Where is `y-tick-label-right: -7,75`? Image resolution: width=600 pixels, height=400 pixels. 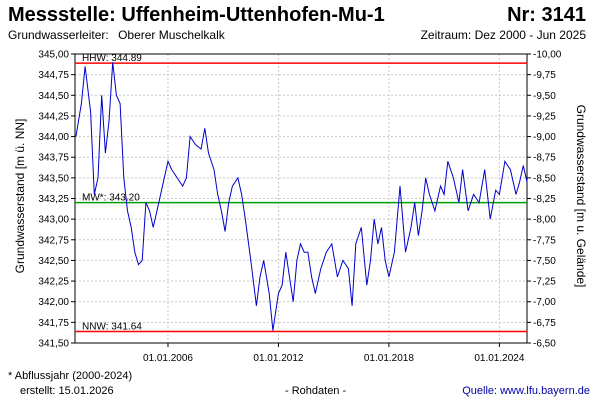 y-tick-label-right: -7,75 is located at coordinates (544, 240).